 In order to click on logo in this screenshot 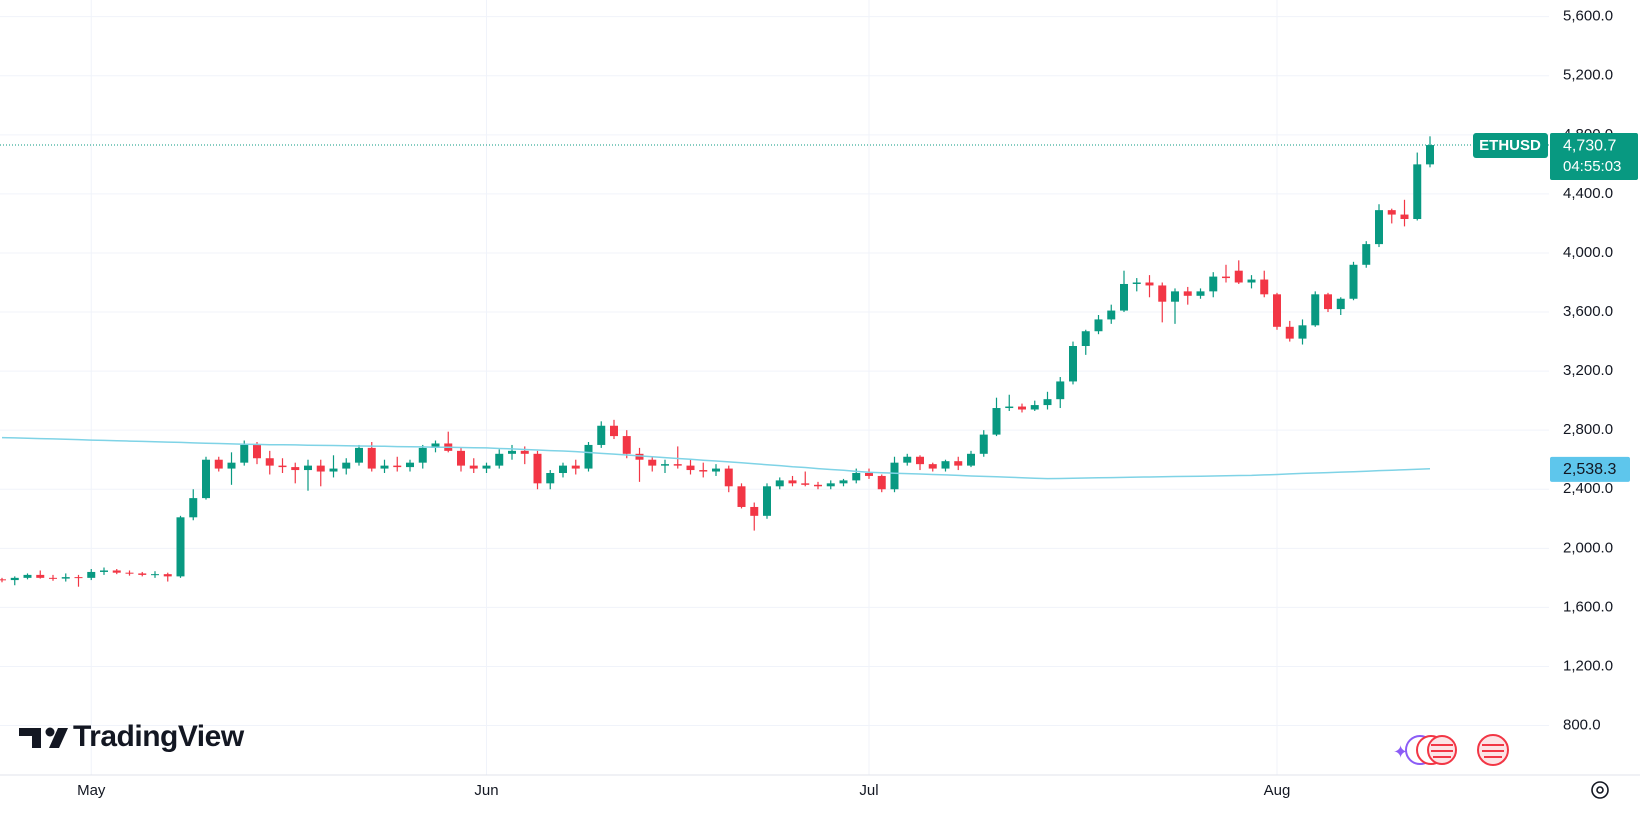, I will do `click(43, 737)`.